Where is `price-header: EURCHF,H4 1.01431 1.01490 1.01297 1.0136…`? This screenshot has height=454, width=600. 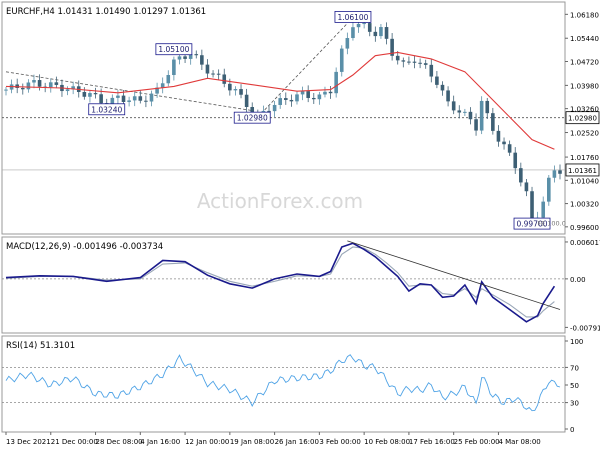 price-header: EURCHF,H4 1.01431 1.01490 1.01297 1.0136… is located at coordinates (106, 12).